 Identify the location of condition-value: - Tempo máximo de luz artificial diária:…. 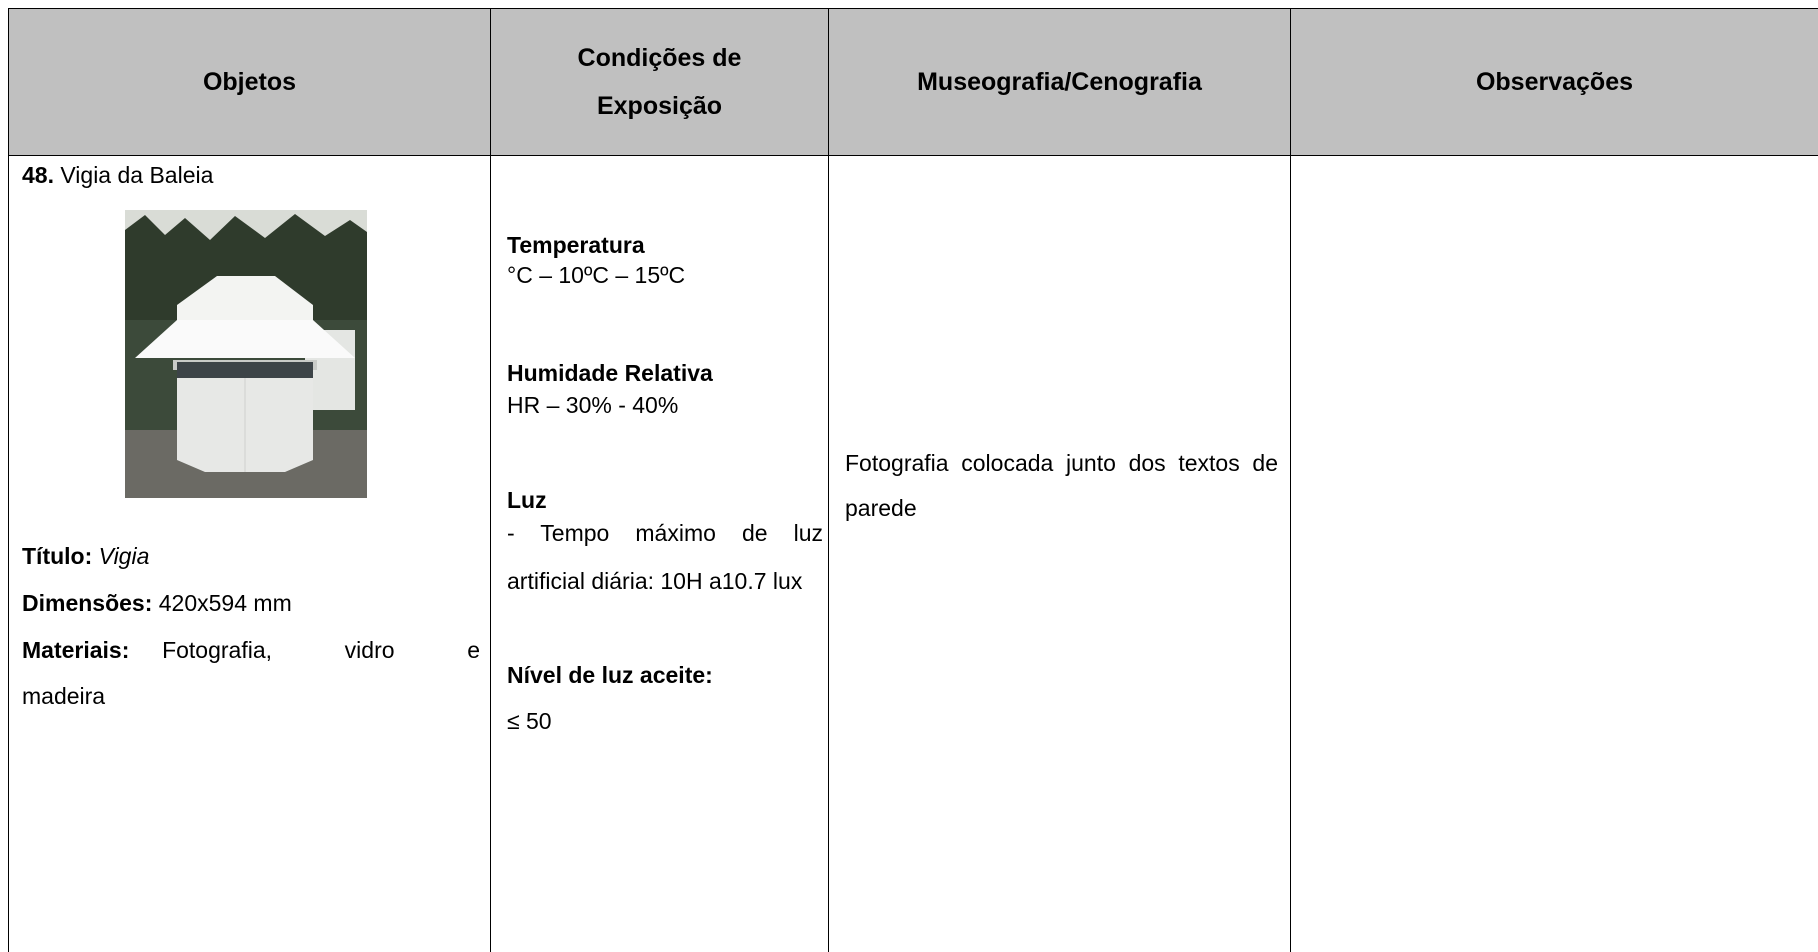
(665, 557).